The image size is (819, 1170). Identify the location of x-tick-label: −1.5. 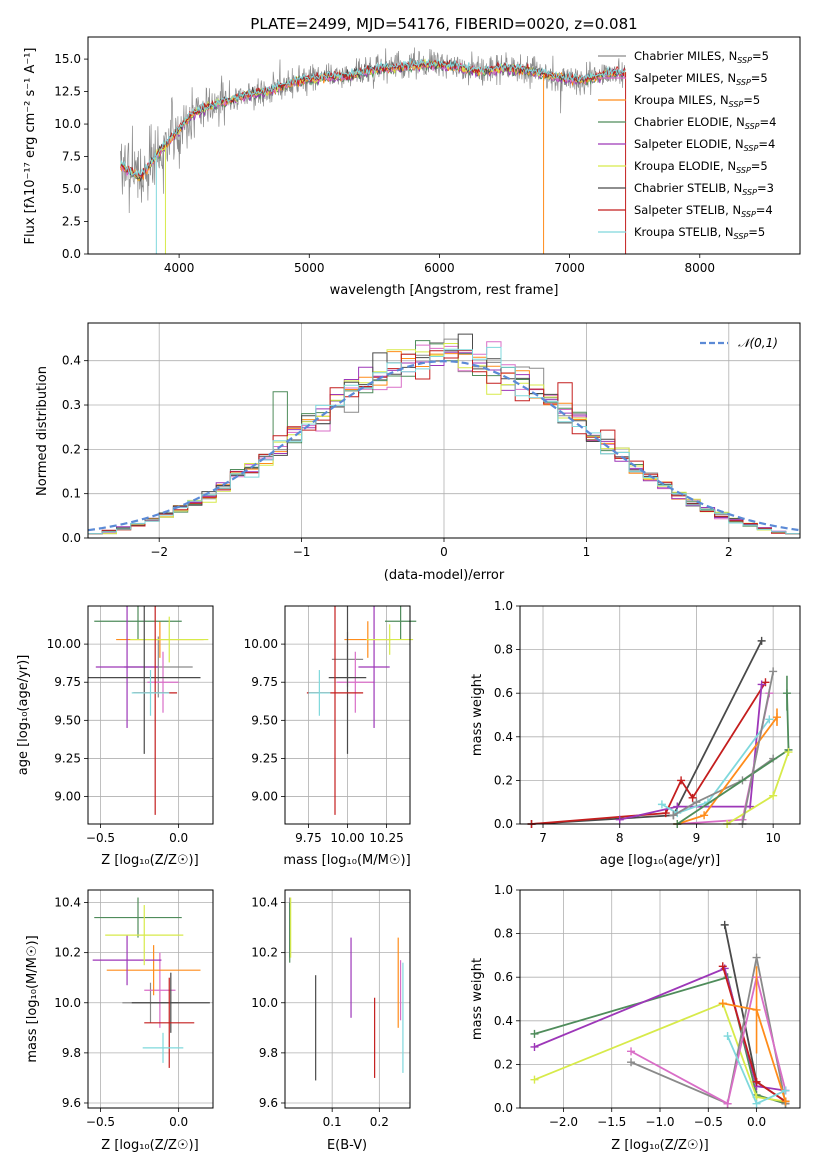
(611, 1122).